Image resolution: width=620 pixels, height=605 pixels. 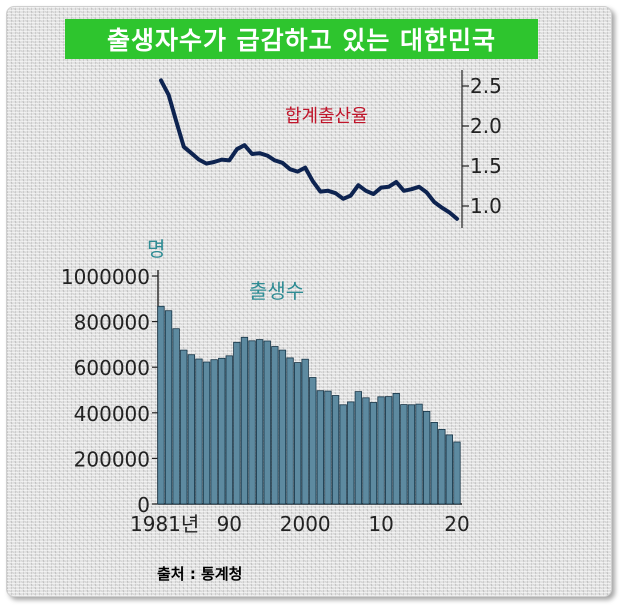 I want to click on birth-y-unit-label: 명, so click(x=156, y=249).